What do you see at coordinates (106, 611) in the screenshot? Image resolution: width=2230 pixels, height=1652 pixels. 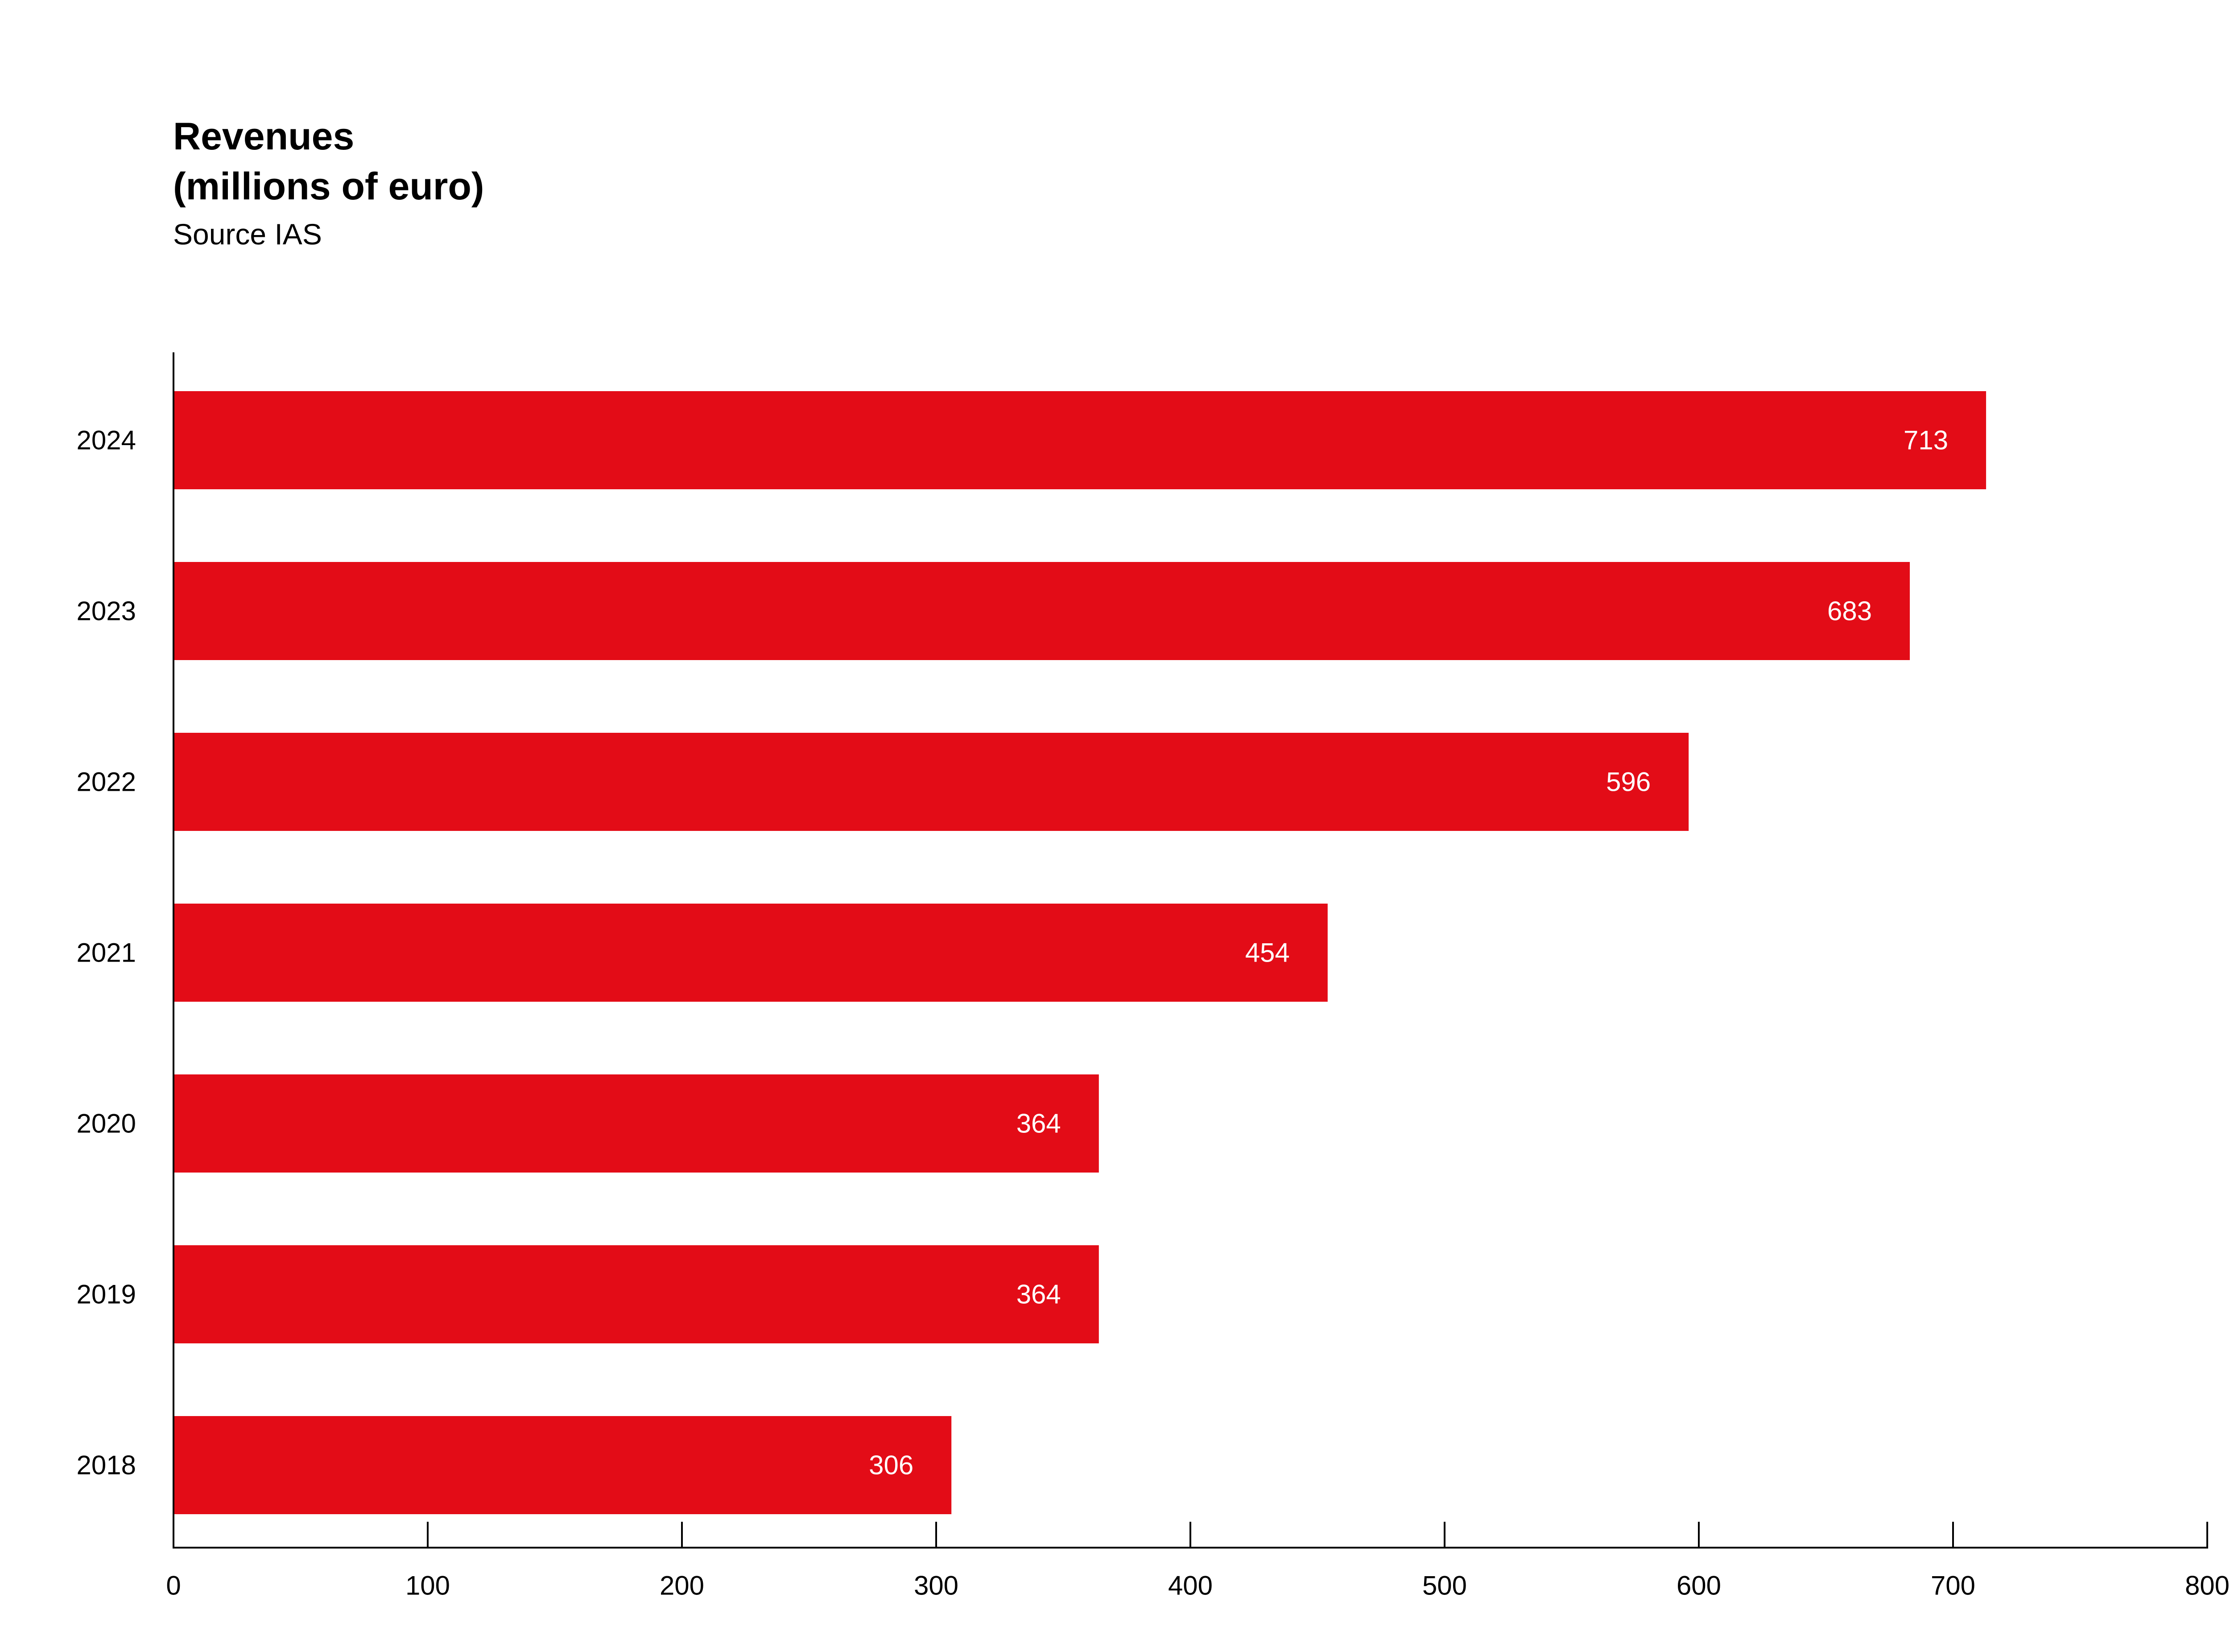 I see `category-label-2023: 2023` at bounding box center [106, 611].